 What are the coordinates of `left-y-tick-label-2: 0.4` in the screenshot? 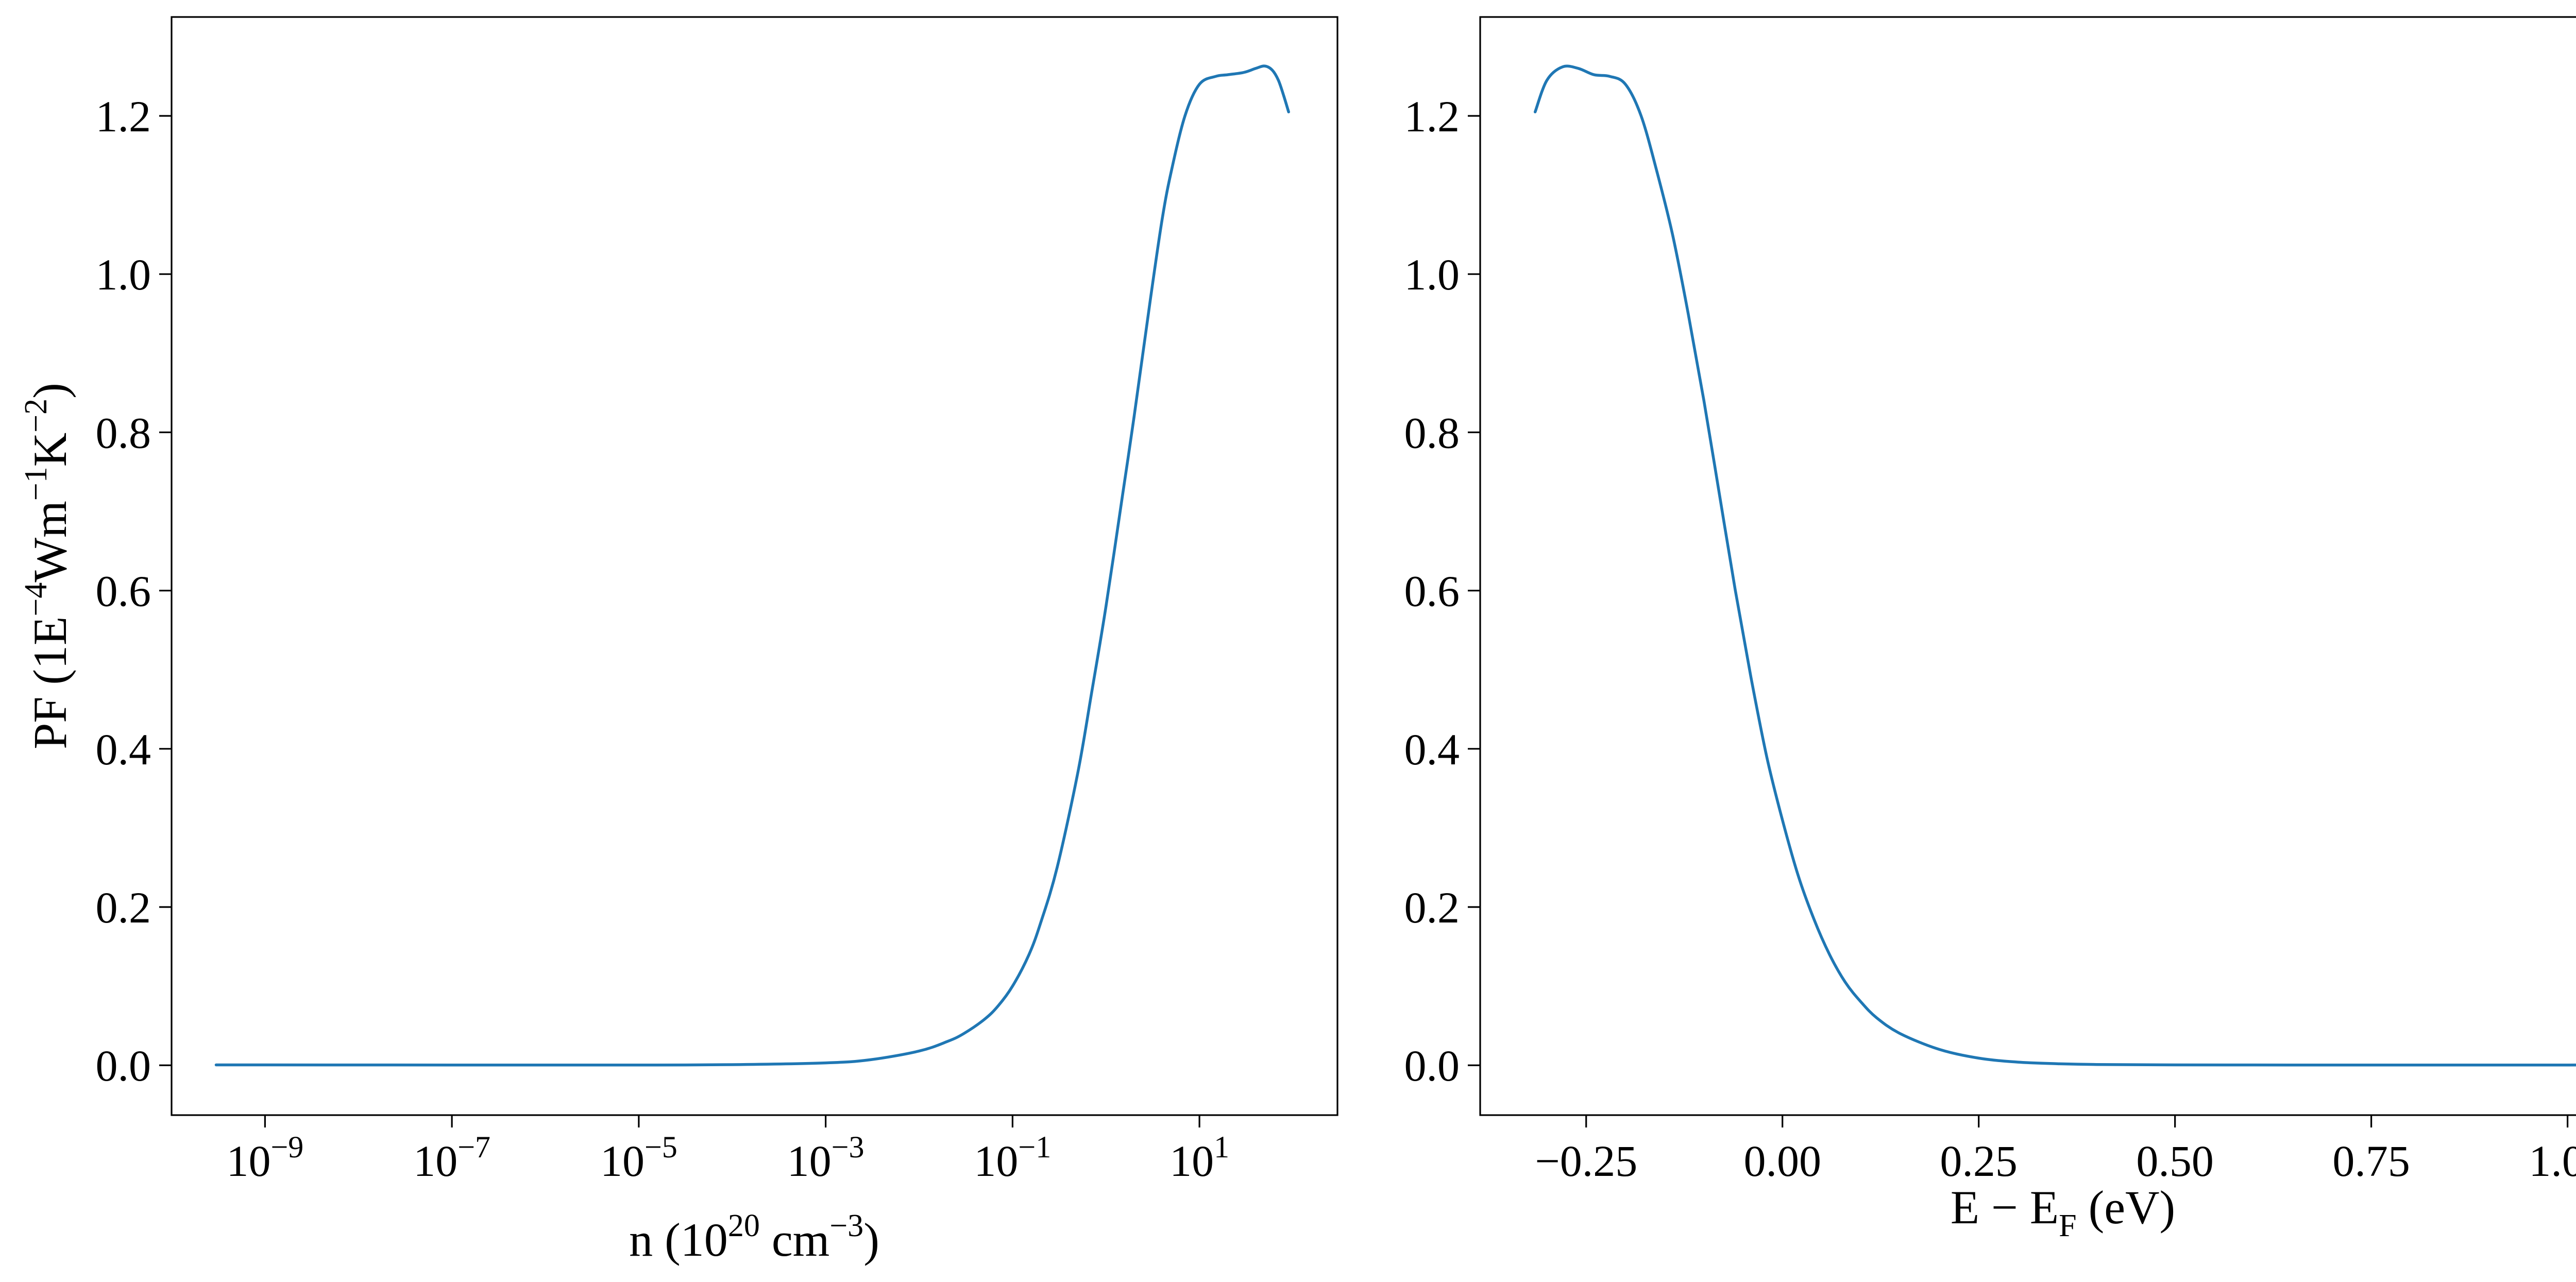 It's located at (124, 749).